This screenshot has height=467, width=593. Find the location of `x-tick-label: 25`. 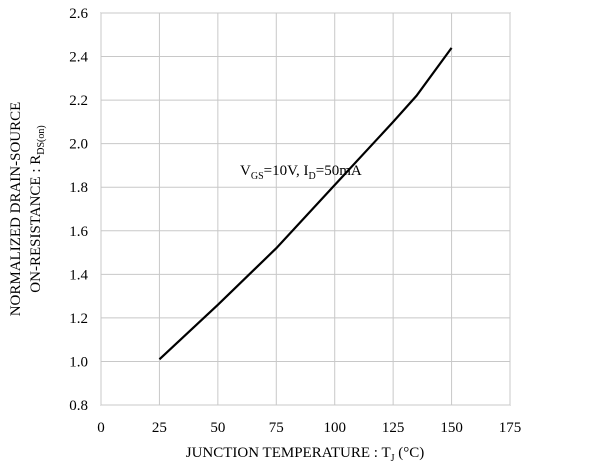

x-tick-label: 25 is located at coordinates (159, 428).